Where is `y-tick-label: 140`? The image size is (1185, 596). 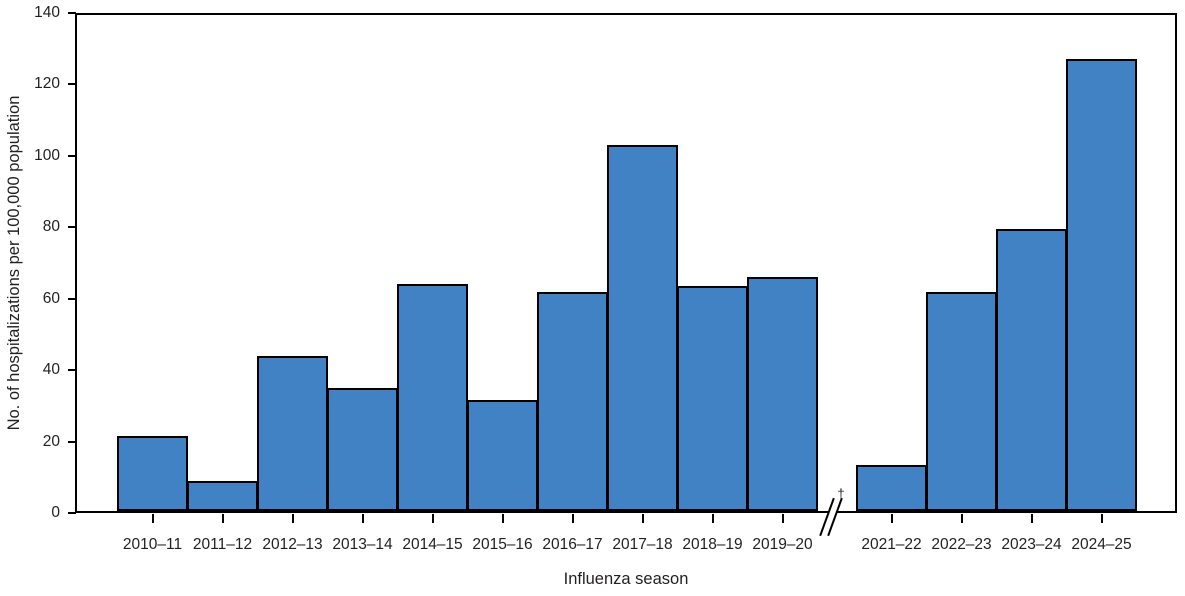 y-tick-label: 140 is located at coordinates (47, 12).